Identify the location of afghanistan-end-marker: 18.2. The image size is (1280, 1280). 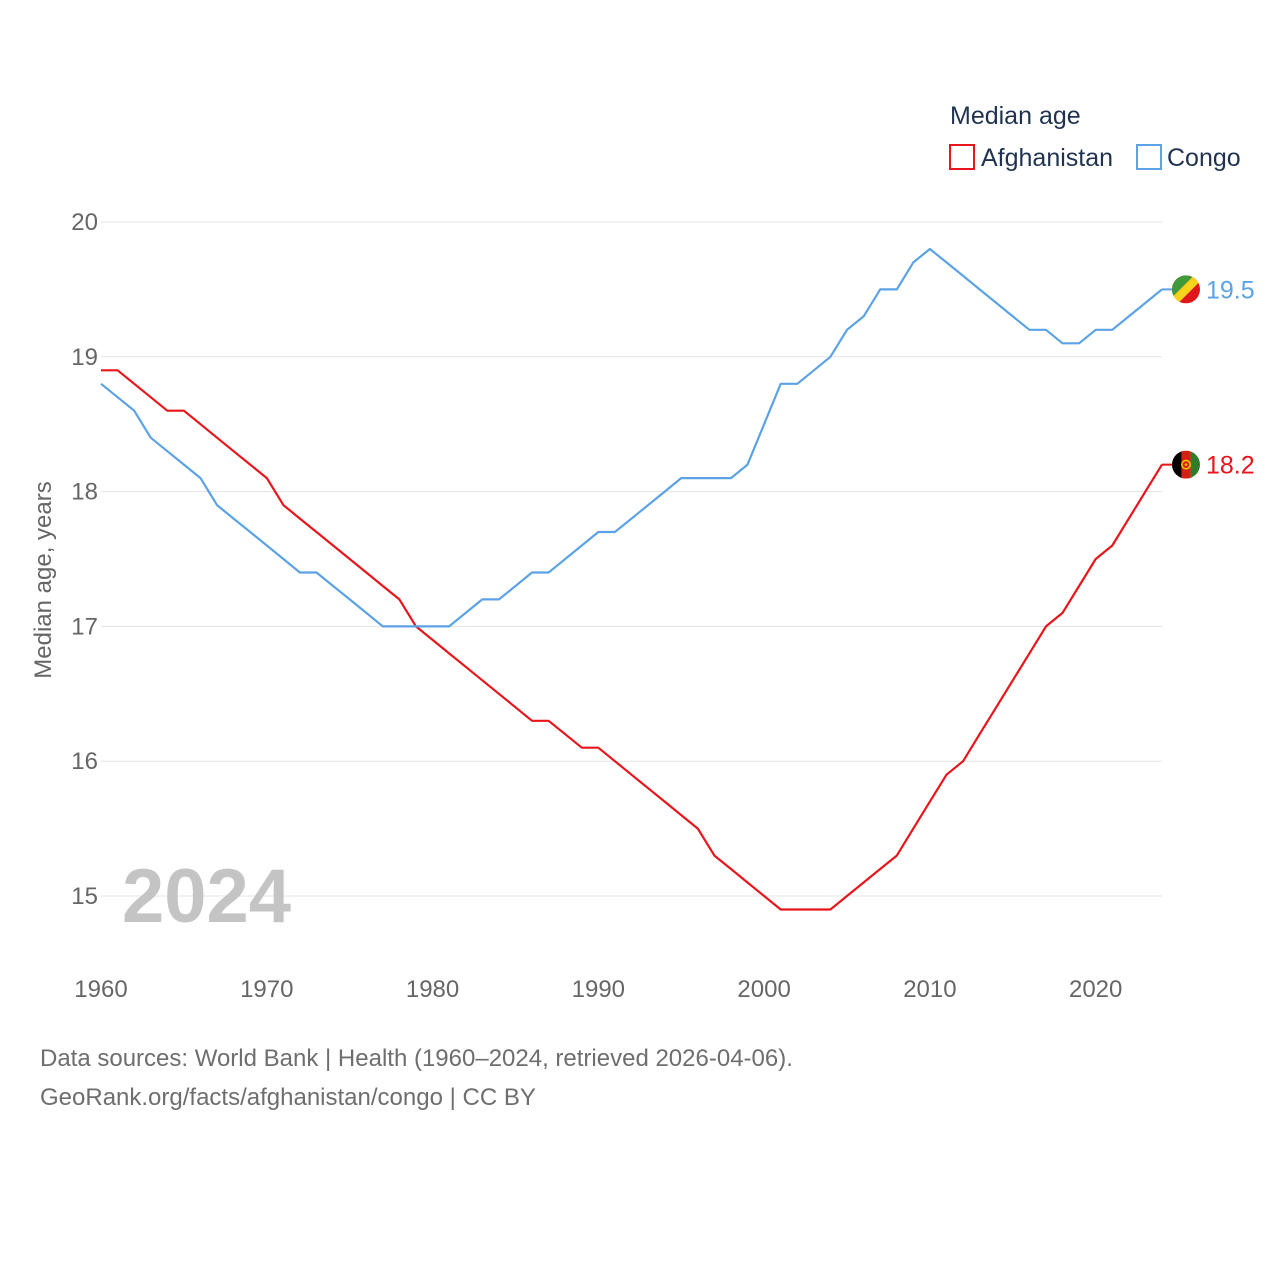
(1213, 465).